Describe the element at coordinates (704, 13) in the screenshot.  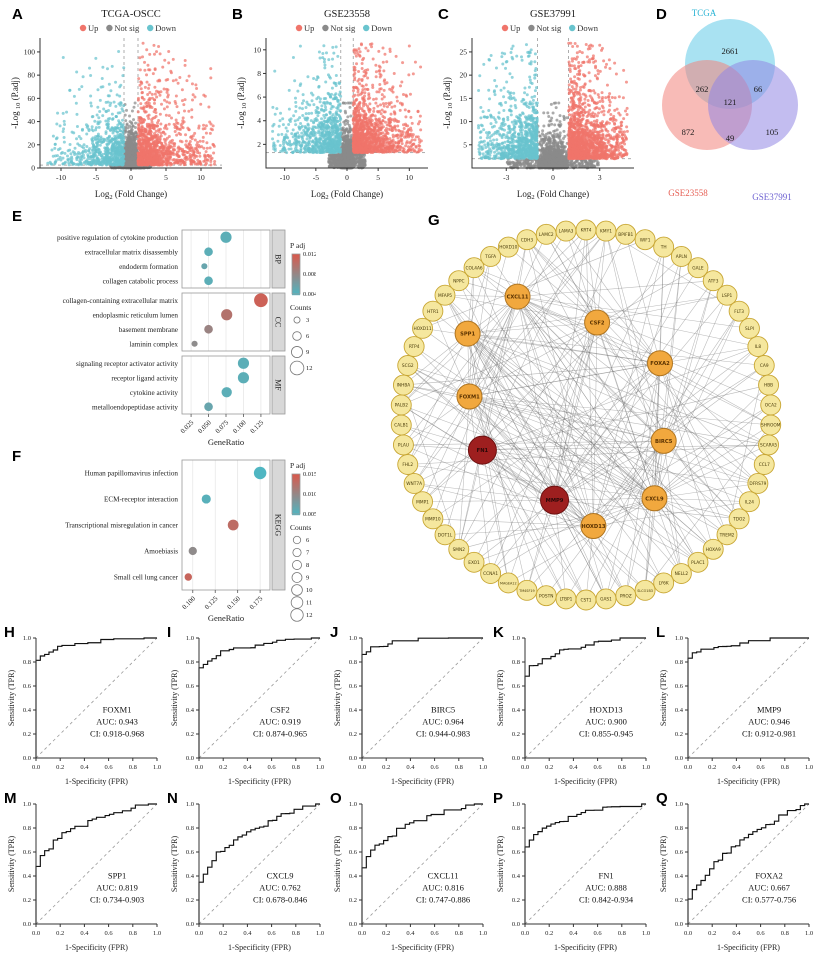
I see `venn-label-tcga: TCGA` at that location.